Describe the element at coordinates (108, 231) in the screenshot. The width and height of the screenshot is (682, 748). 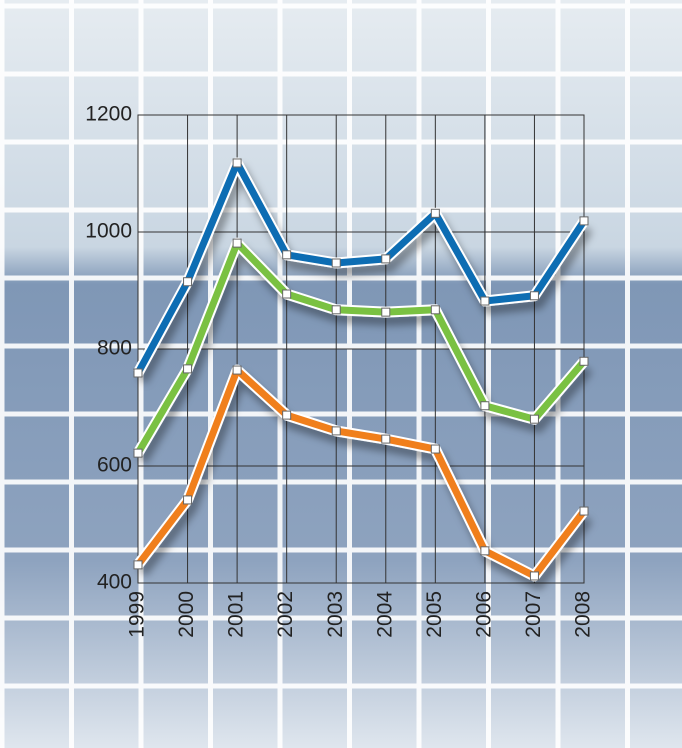
I see `y-tick-label: 1000` at that location.